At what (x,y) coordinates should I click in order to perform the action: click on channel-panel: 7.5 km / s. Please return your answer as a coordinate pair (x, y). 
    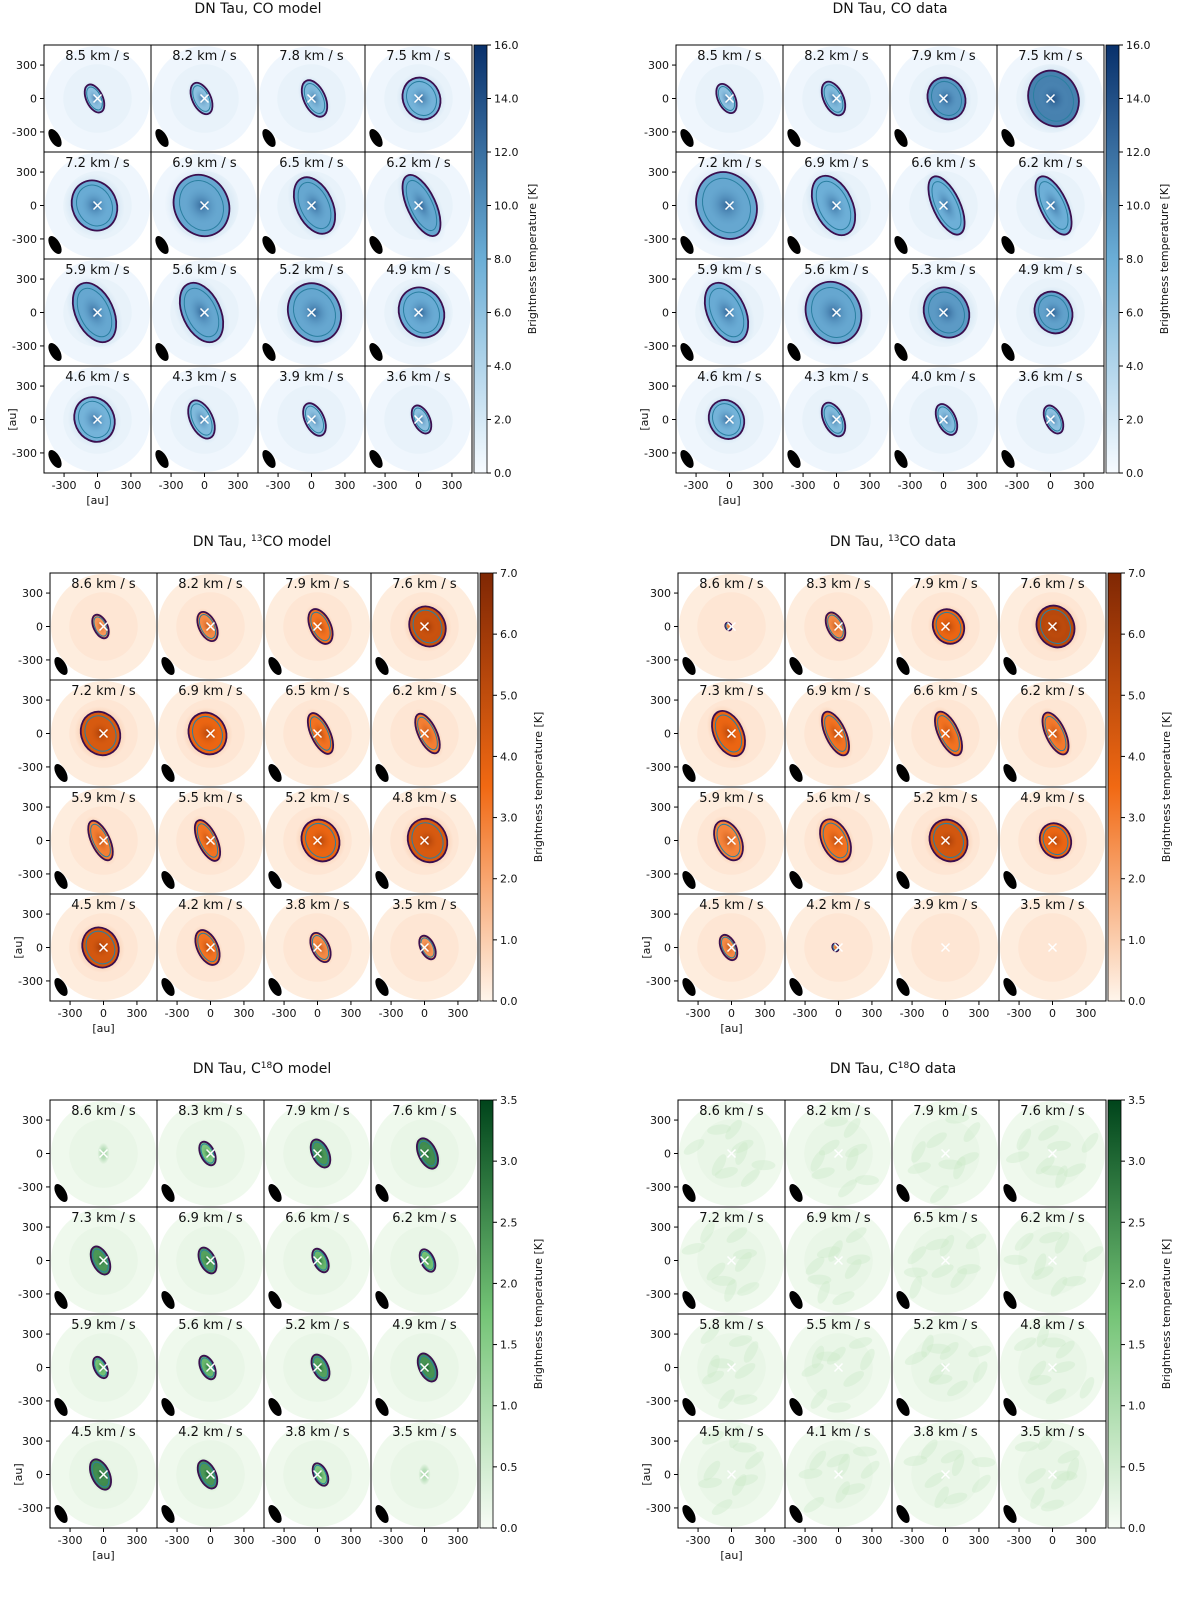
    Looking at the image, I should click on (1050, 98).